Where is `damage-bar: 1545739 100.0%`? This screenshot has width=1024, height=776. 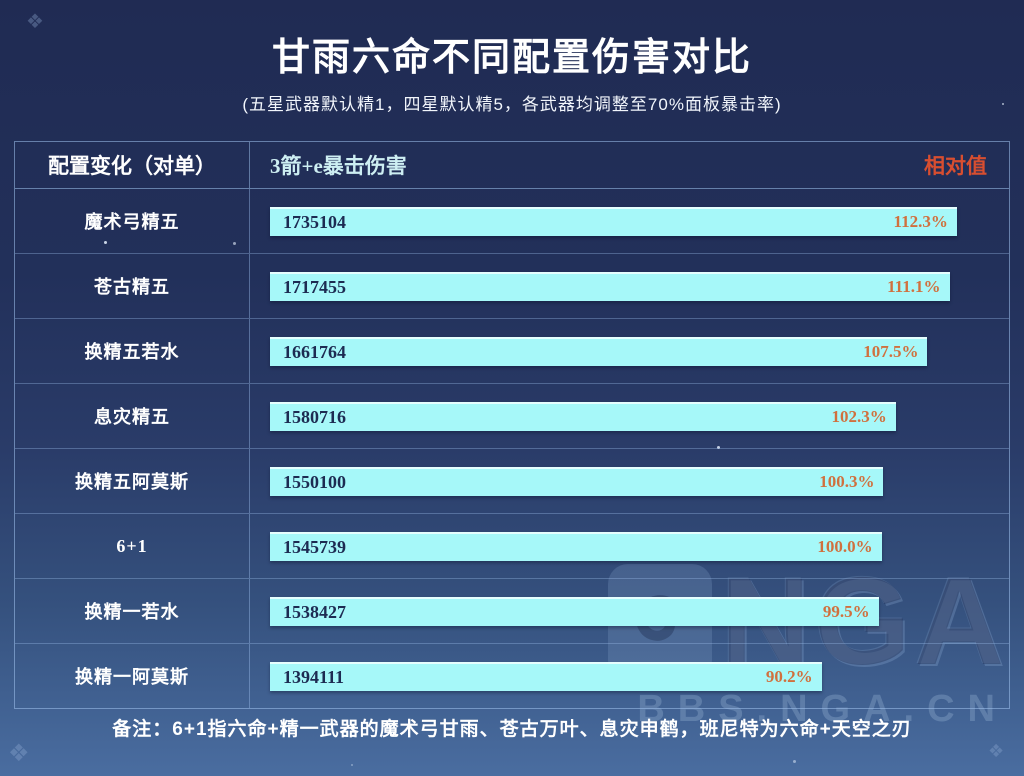
damage-bar: 1545739 100.0% is located at coordinates (576, 546).